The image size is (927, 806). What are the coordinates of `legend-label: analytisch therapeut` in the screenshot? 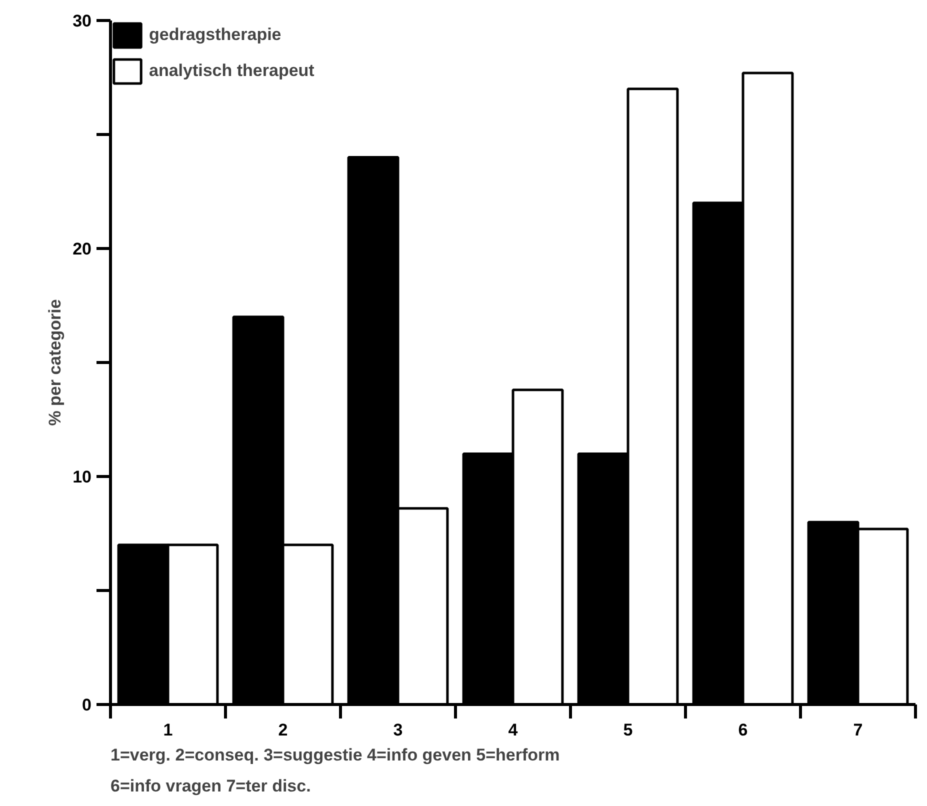 It's located at (231, 71).